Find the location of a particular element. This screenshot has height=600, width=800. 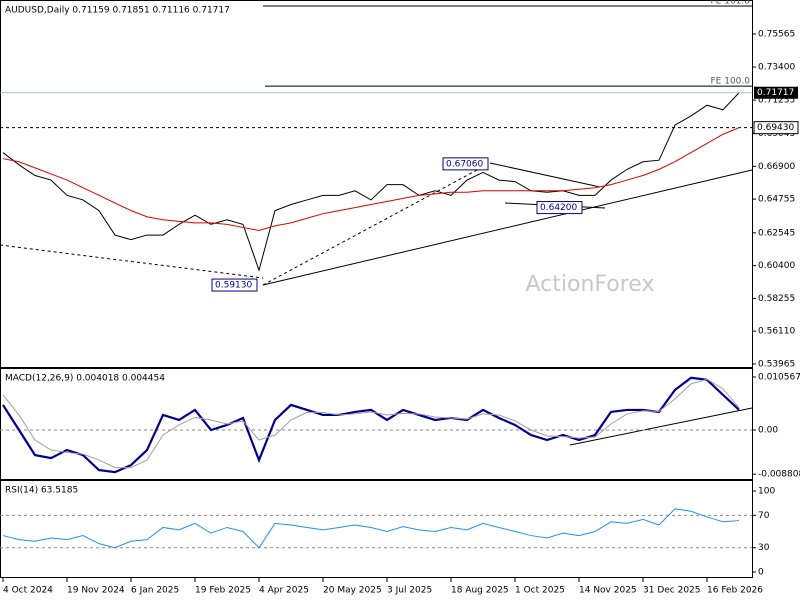

y-tick-label: 0.71235 is located at coordinates (776, 101).